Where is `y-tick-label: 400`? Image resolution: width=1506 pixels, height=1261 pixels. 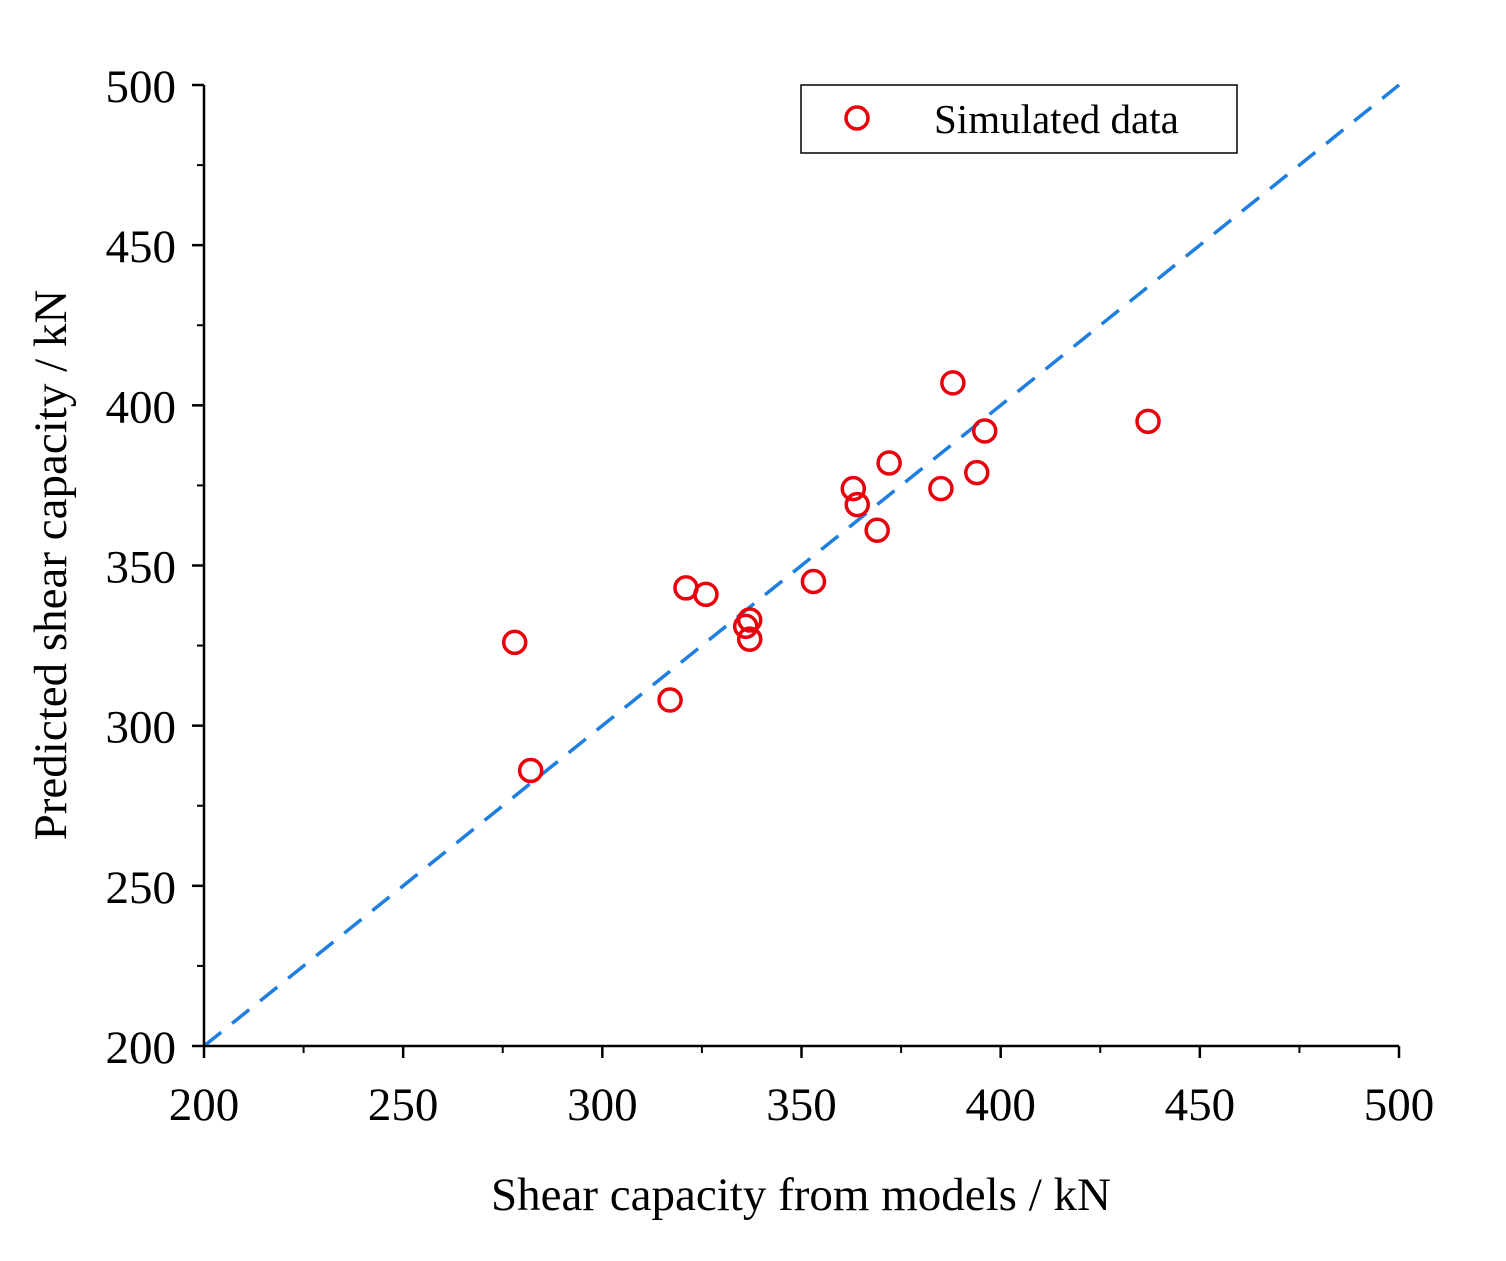
y-tick-label: 400 is located at coordinates (141, 407).